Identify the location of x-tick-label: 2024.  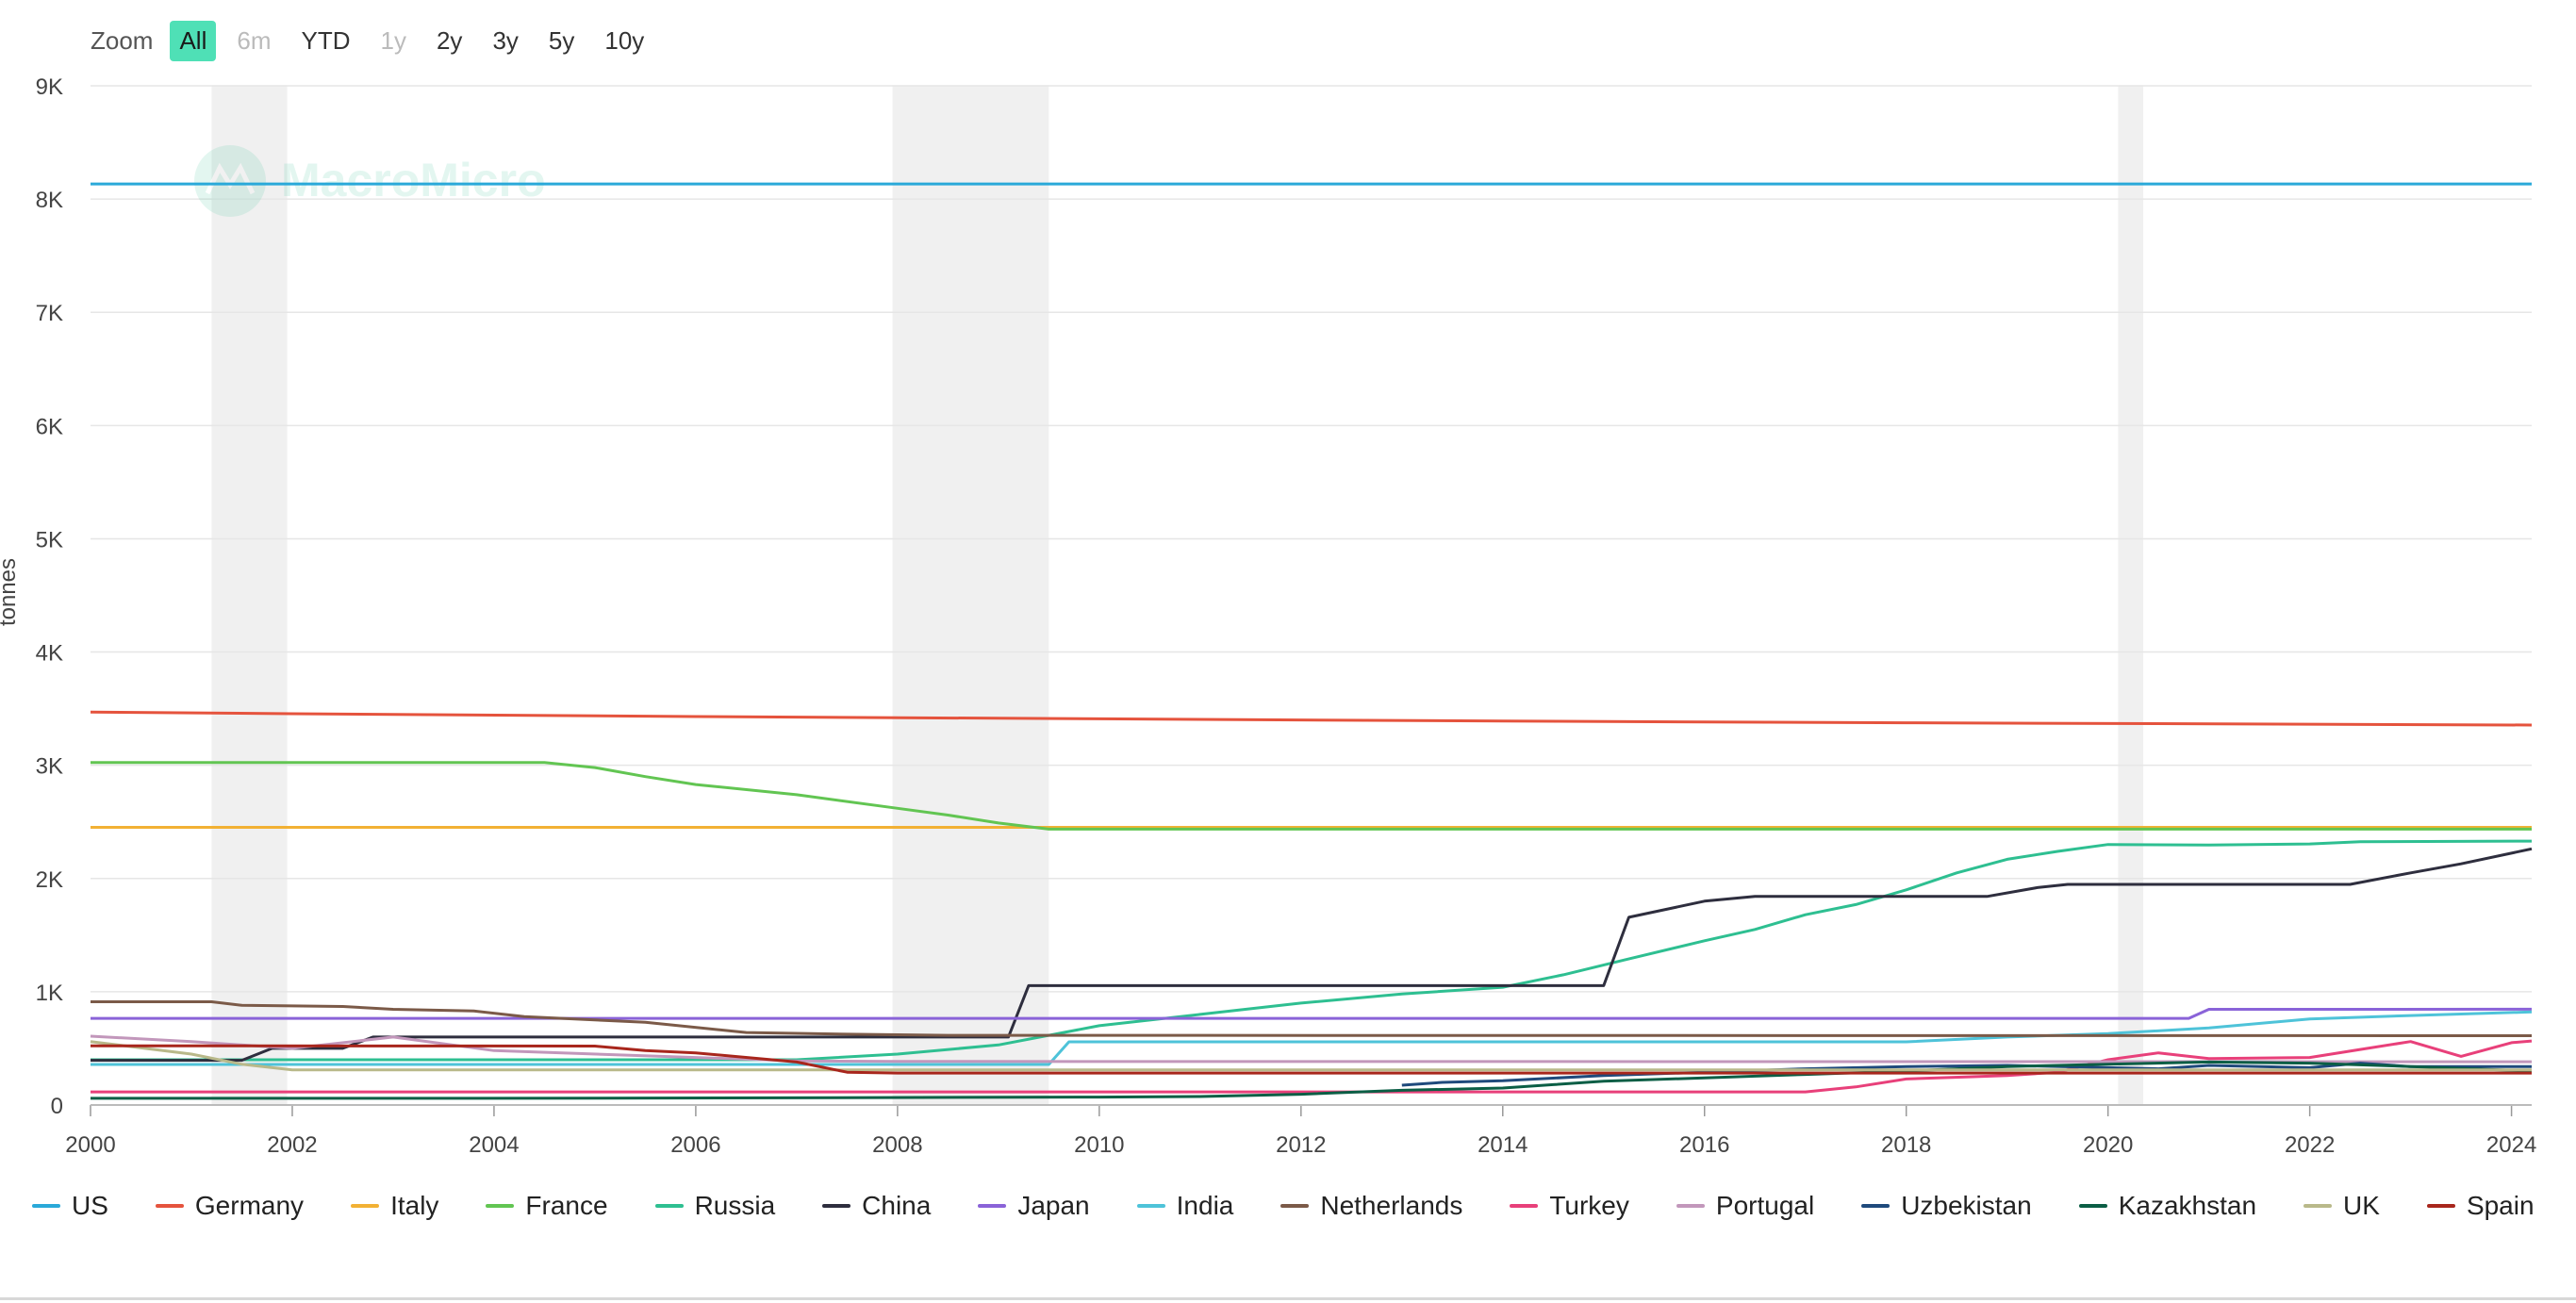
(2511, 1145).